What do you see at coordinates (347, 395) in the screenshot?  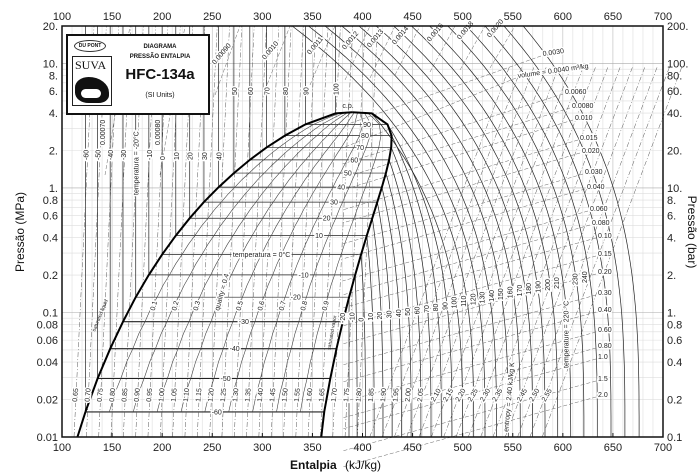 I see `entropy-label: 1.75` at bounding box center [347, 395].